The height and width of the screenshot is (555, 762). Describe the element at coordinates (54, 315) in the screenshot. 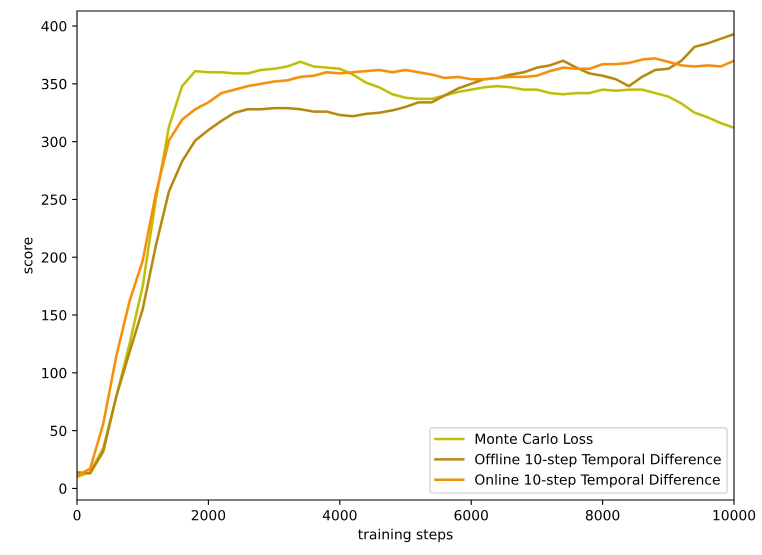

I see `y-tick-label: 150` at that location.